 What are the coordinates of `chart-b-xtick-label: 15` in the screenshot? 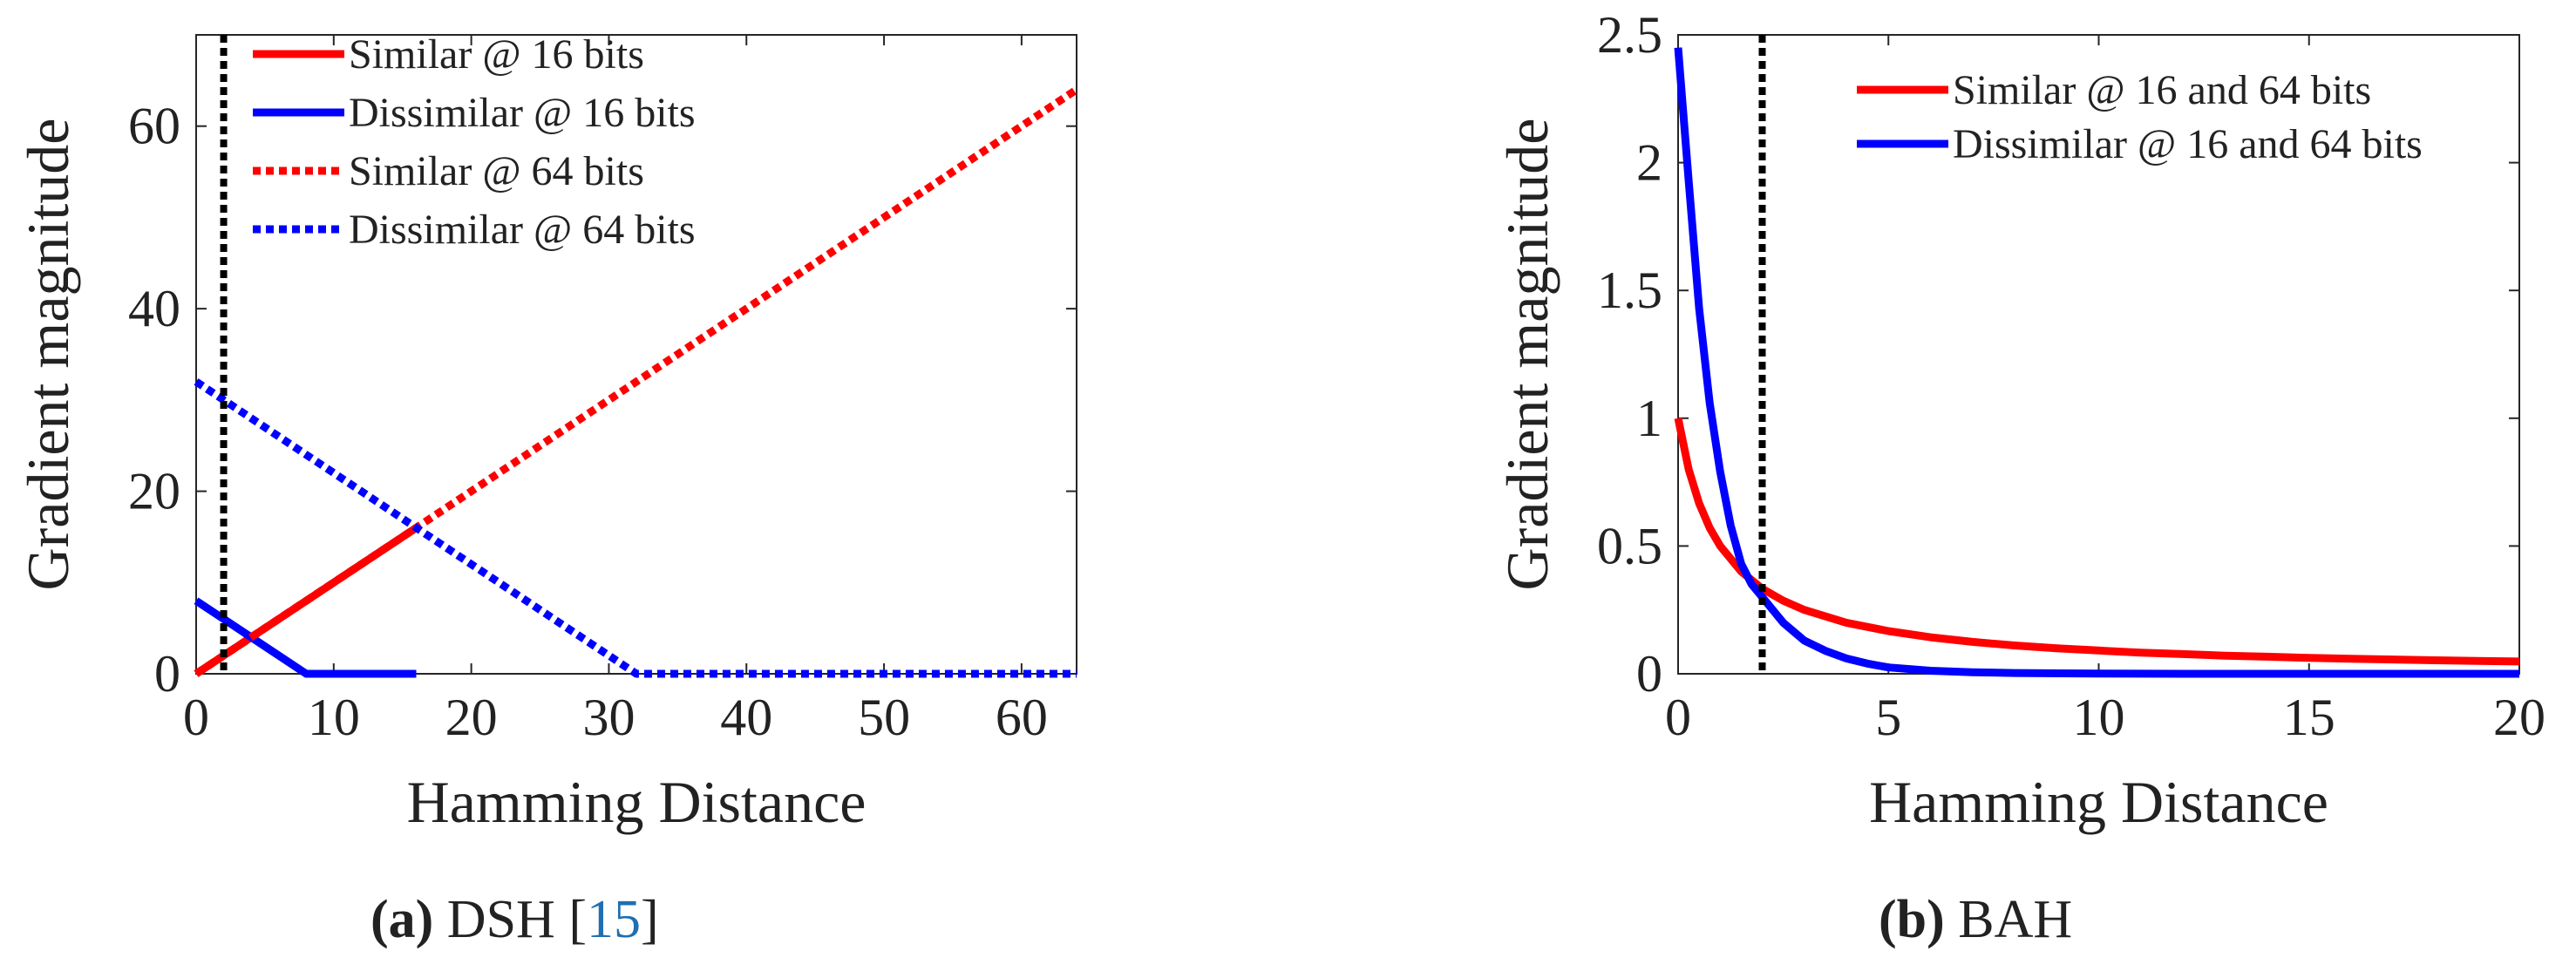 It's located at (2309, 718).